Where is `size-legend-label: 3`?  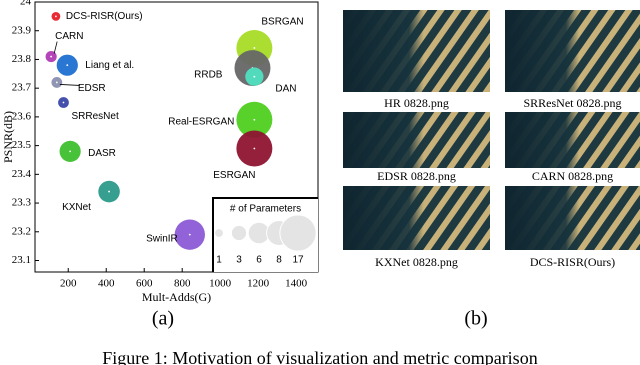 size-legend-label: 3 is located at coordinates (239, 260).